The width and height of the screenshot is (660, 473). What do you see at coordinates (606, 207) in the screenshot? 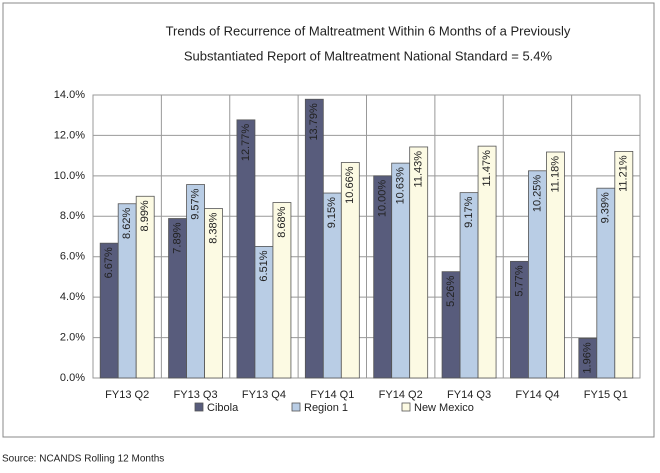
I see `data-label: 9.39%` at bounding box center [606, 207].